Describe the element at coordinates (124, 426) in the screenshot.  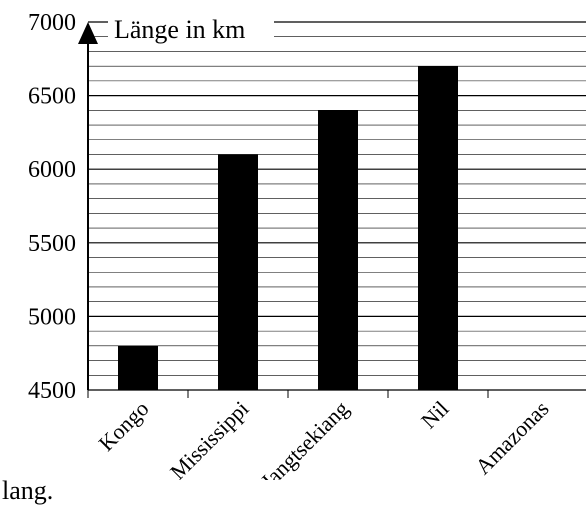
I see `x-tick-label: Kongo` at that location.